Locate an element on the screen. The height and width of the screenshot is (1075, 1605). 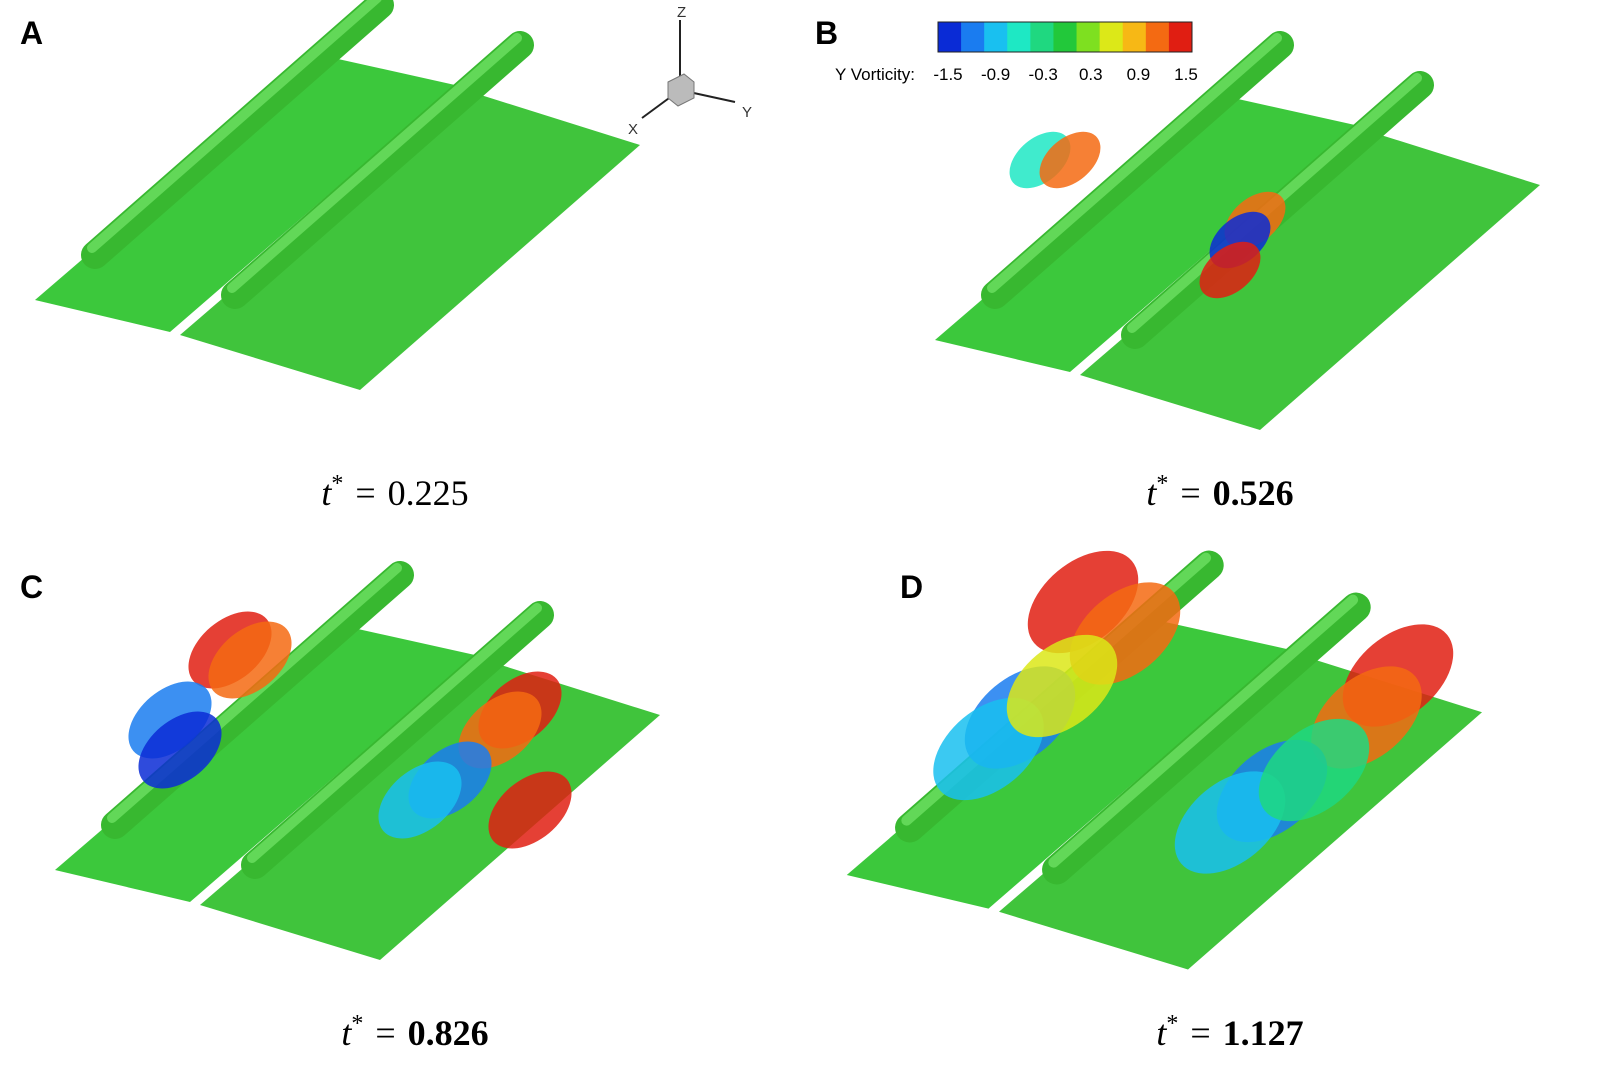
axes-triad: Z Y X is located at coordinates (690, 71).